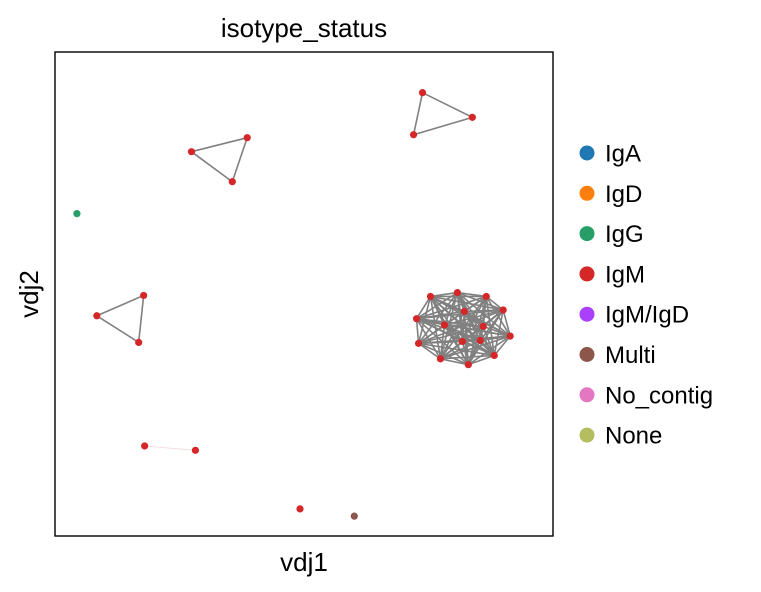 The height and width of the screenshot is (592, 761). What do you see at coordinates (630, 355) in the screenshot?
I see `legend-label-5: Multi` at bounding box center [630, 355].